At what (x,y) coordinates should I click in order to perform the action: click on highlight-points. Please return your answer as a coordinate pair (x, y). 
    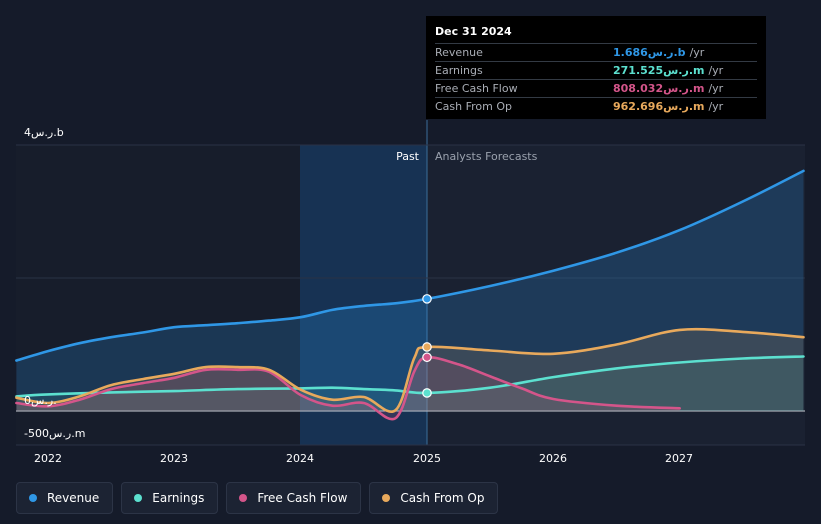
    Looking at the image, I should click on (427, 346).